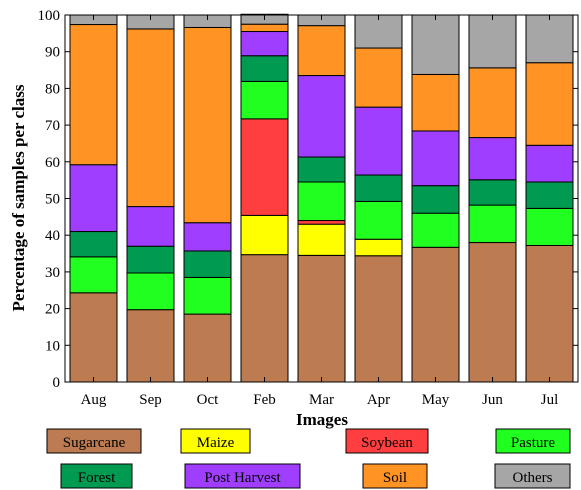 This screenshot has height=490, width=581. Describe the element at coordinates (93, 198) in the screenshot. I see `bar-segment-aug-post-harvest` at that location.